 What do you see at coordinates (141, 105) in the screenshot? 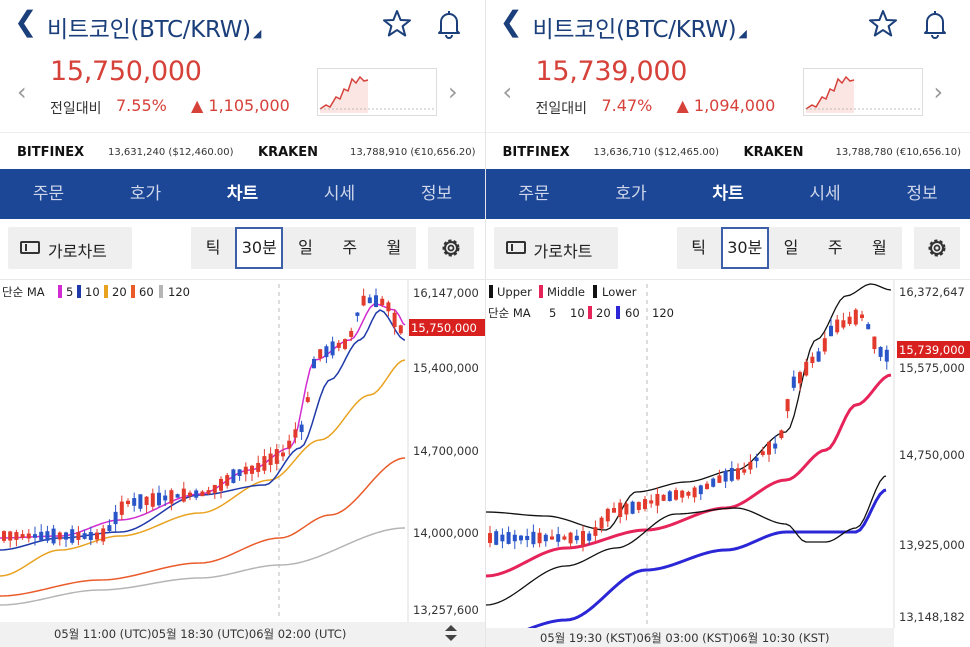
I see `change-percent: 7.55%` at bounding box center [141, 105].